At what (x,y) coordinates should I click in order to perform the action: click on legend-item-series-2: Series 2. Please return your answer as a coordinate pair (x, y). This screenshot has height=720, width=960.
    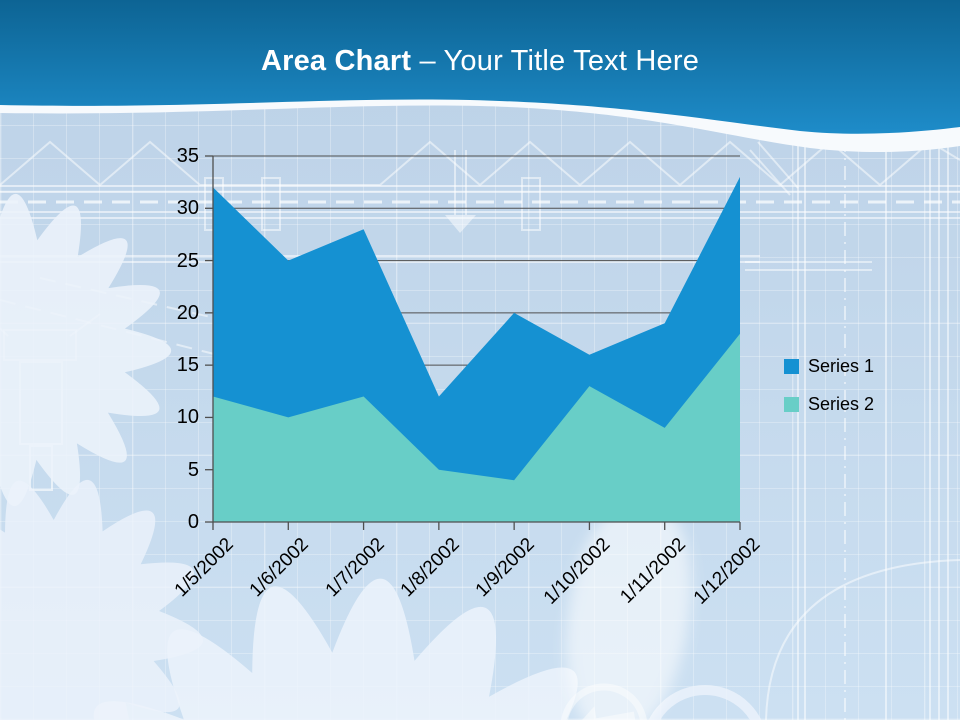
    Looking at the image, I should click on (829, 404).